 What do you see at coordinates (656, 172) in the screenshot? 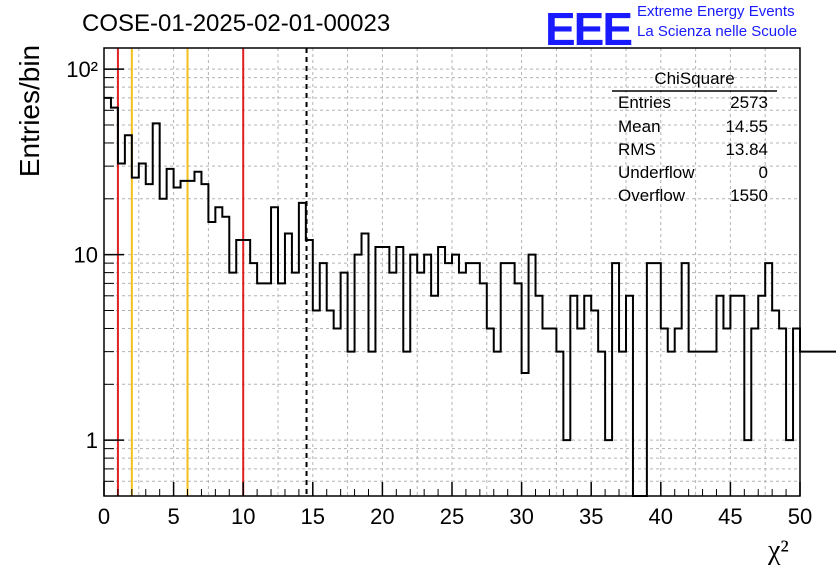
I see `stats-key: Underflow` at bounding box center [656, 172].